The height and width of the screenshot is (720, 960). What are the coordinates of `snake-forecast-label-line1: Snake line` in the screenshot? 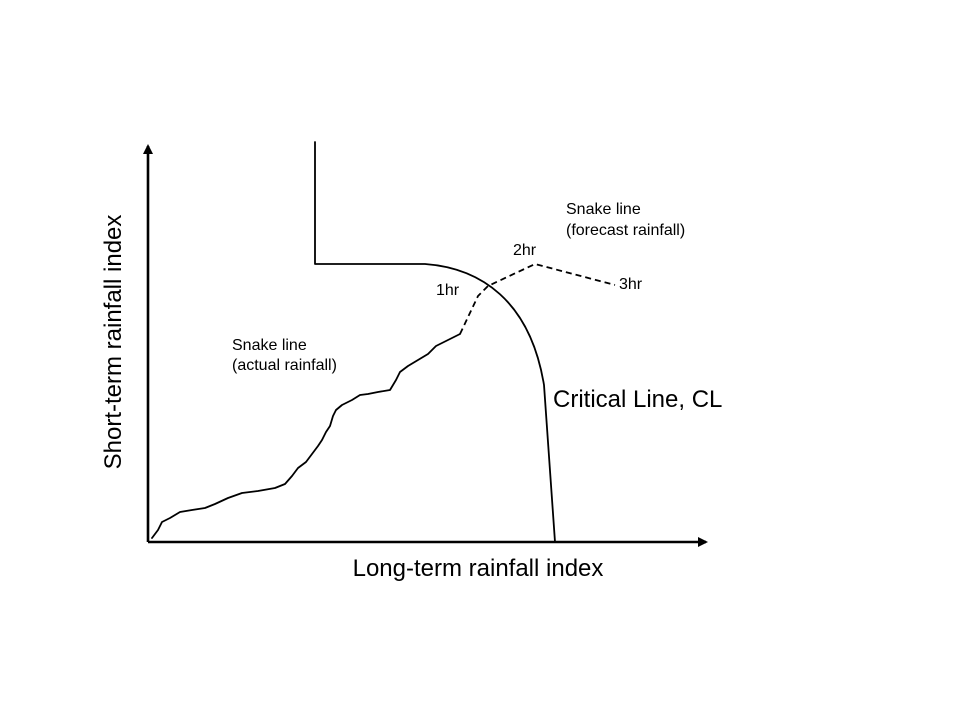 It's located at (603, 209).